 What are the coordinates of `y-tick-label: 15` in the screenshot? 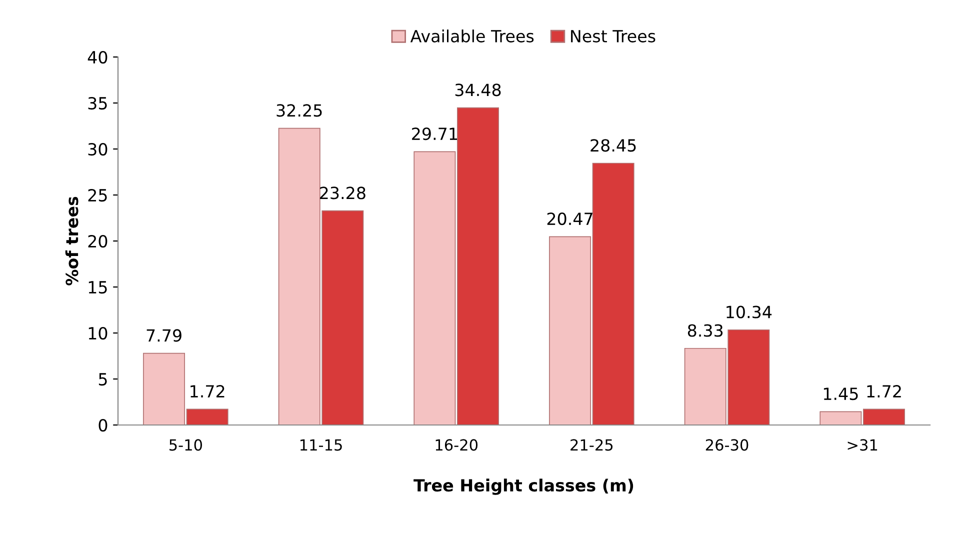 It's located at (97, 287).